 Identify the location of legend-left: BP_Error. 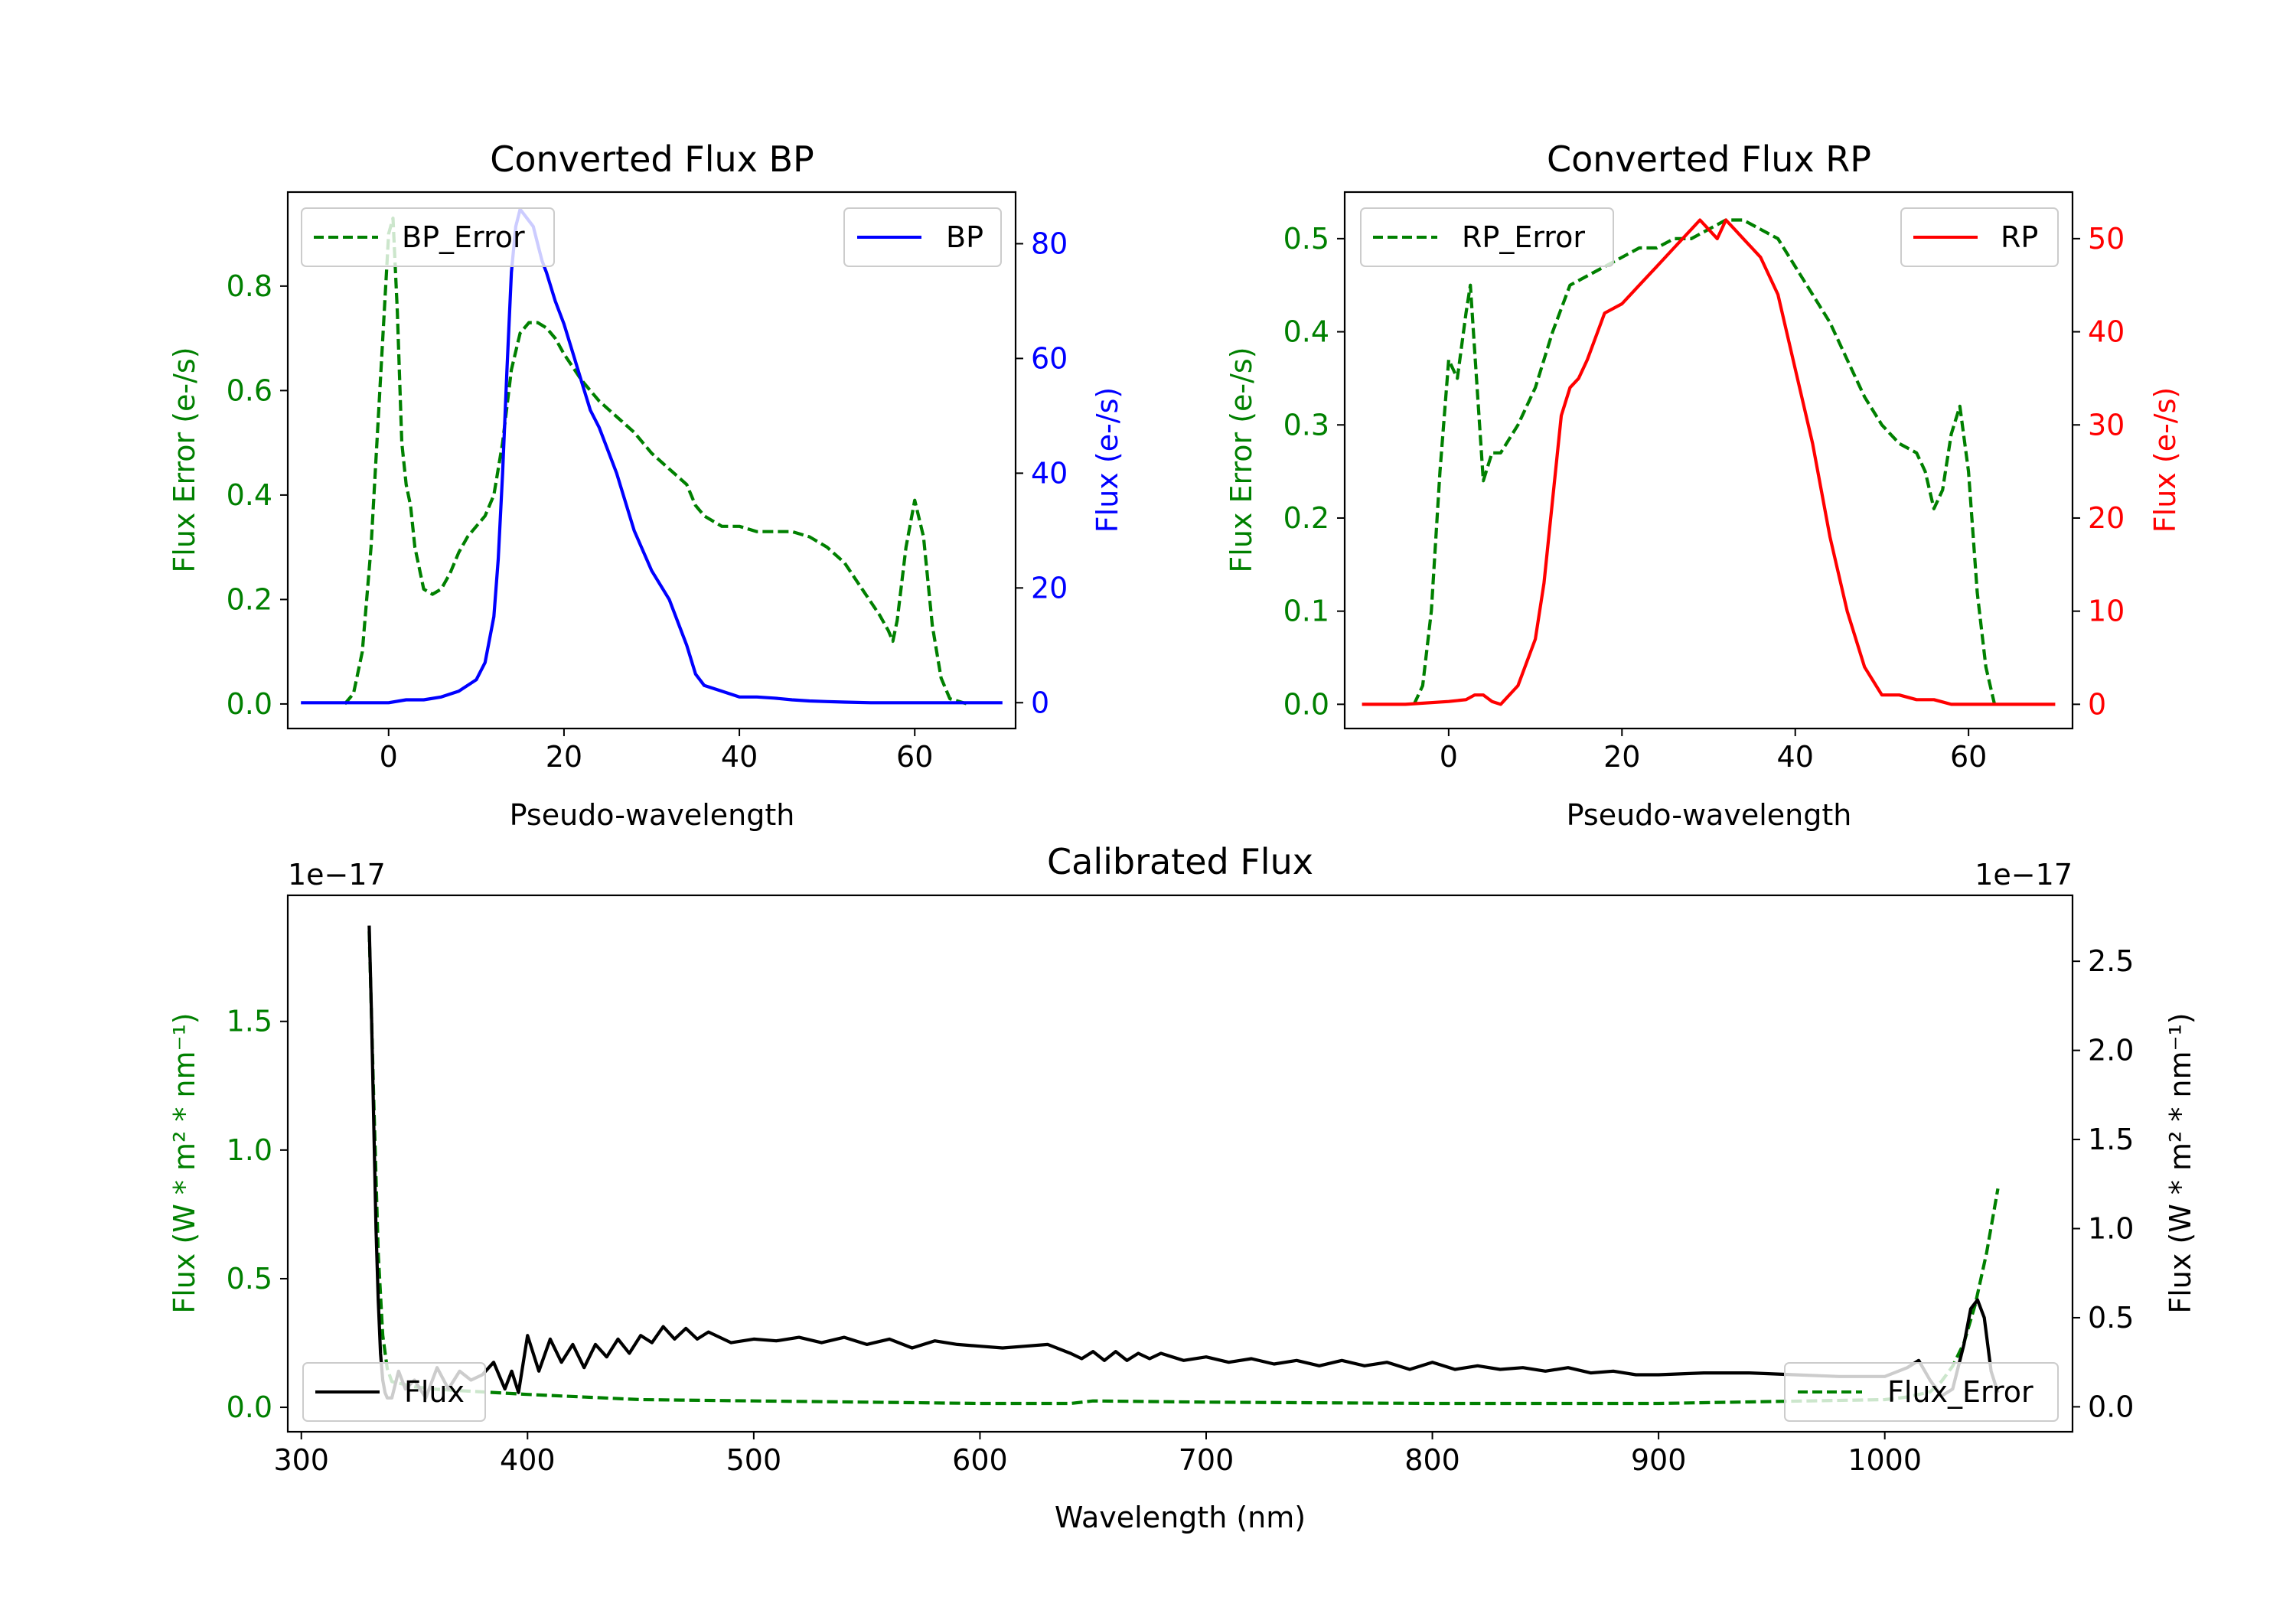
(428, 237).